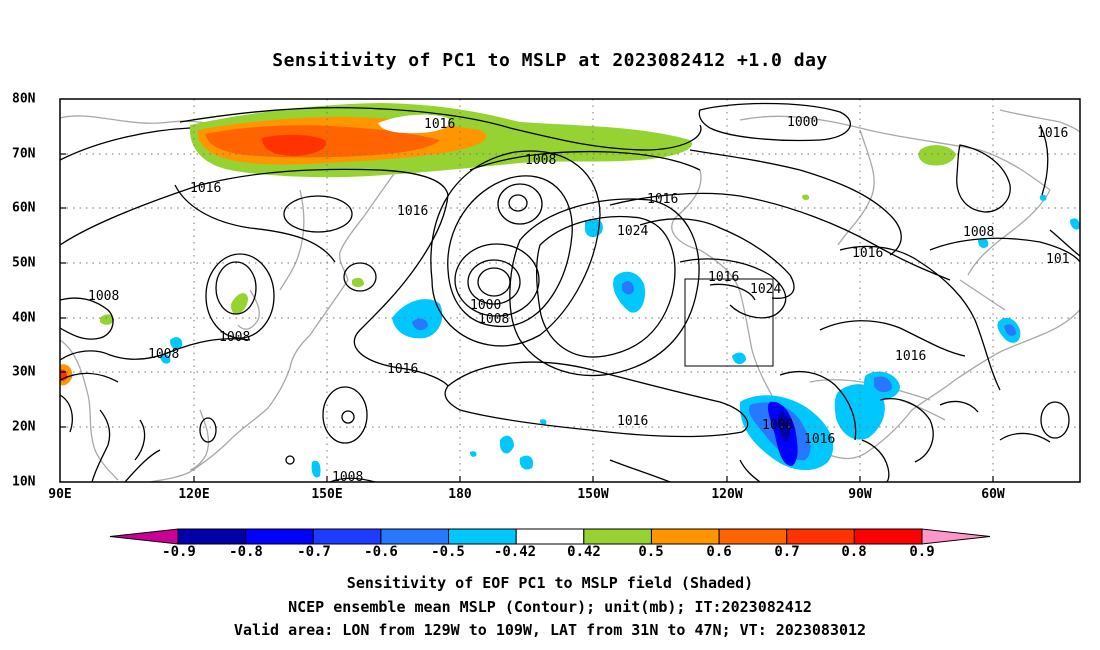 This screenshot has height=650, width=1100. What do you see at coordinates (593, 494) in the screenshot?
I see `lon-label: 150W` at bounding box center [593, 494].